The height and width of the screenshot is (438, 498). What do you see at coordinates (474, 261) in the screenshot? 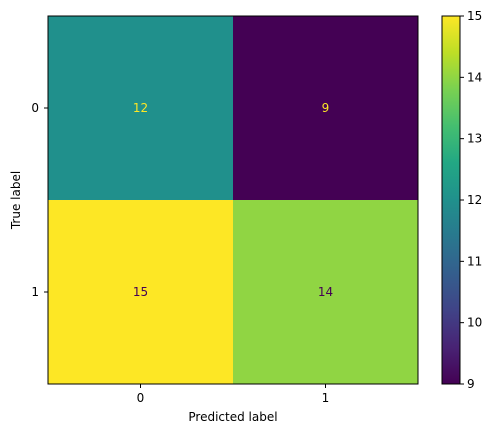
I see `colorbar-tick-label: 11` at bounding box center [474, 261].